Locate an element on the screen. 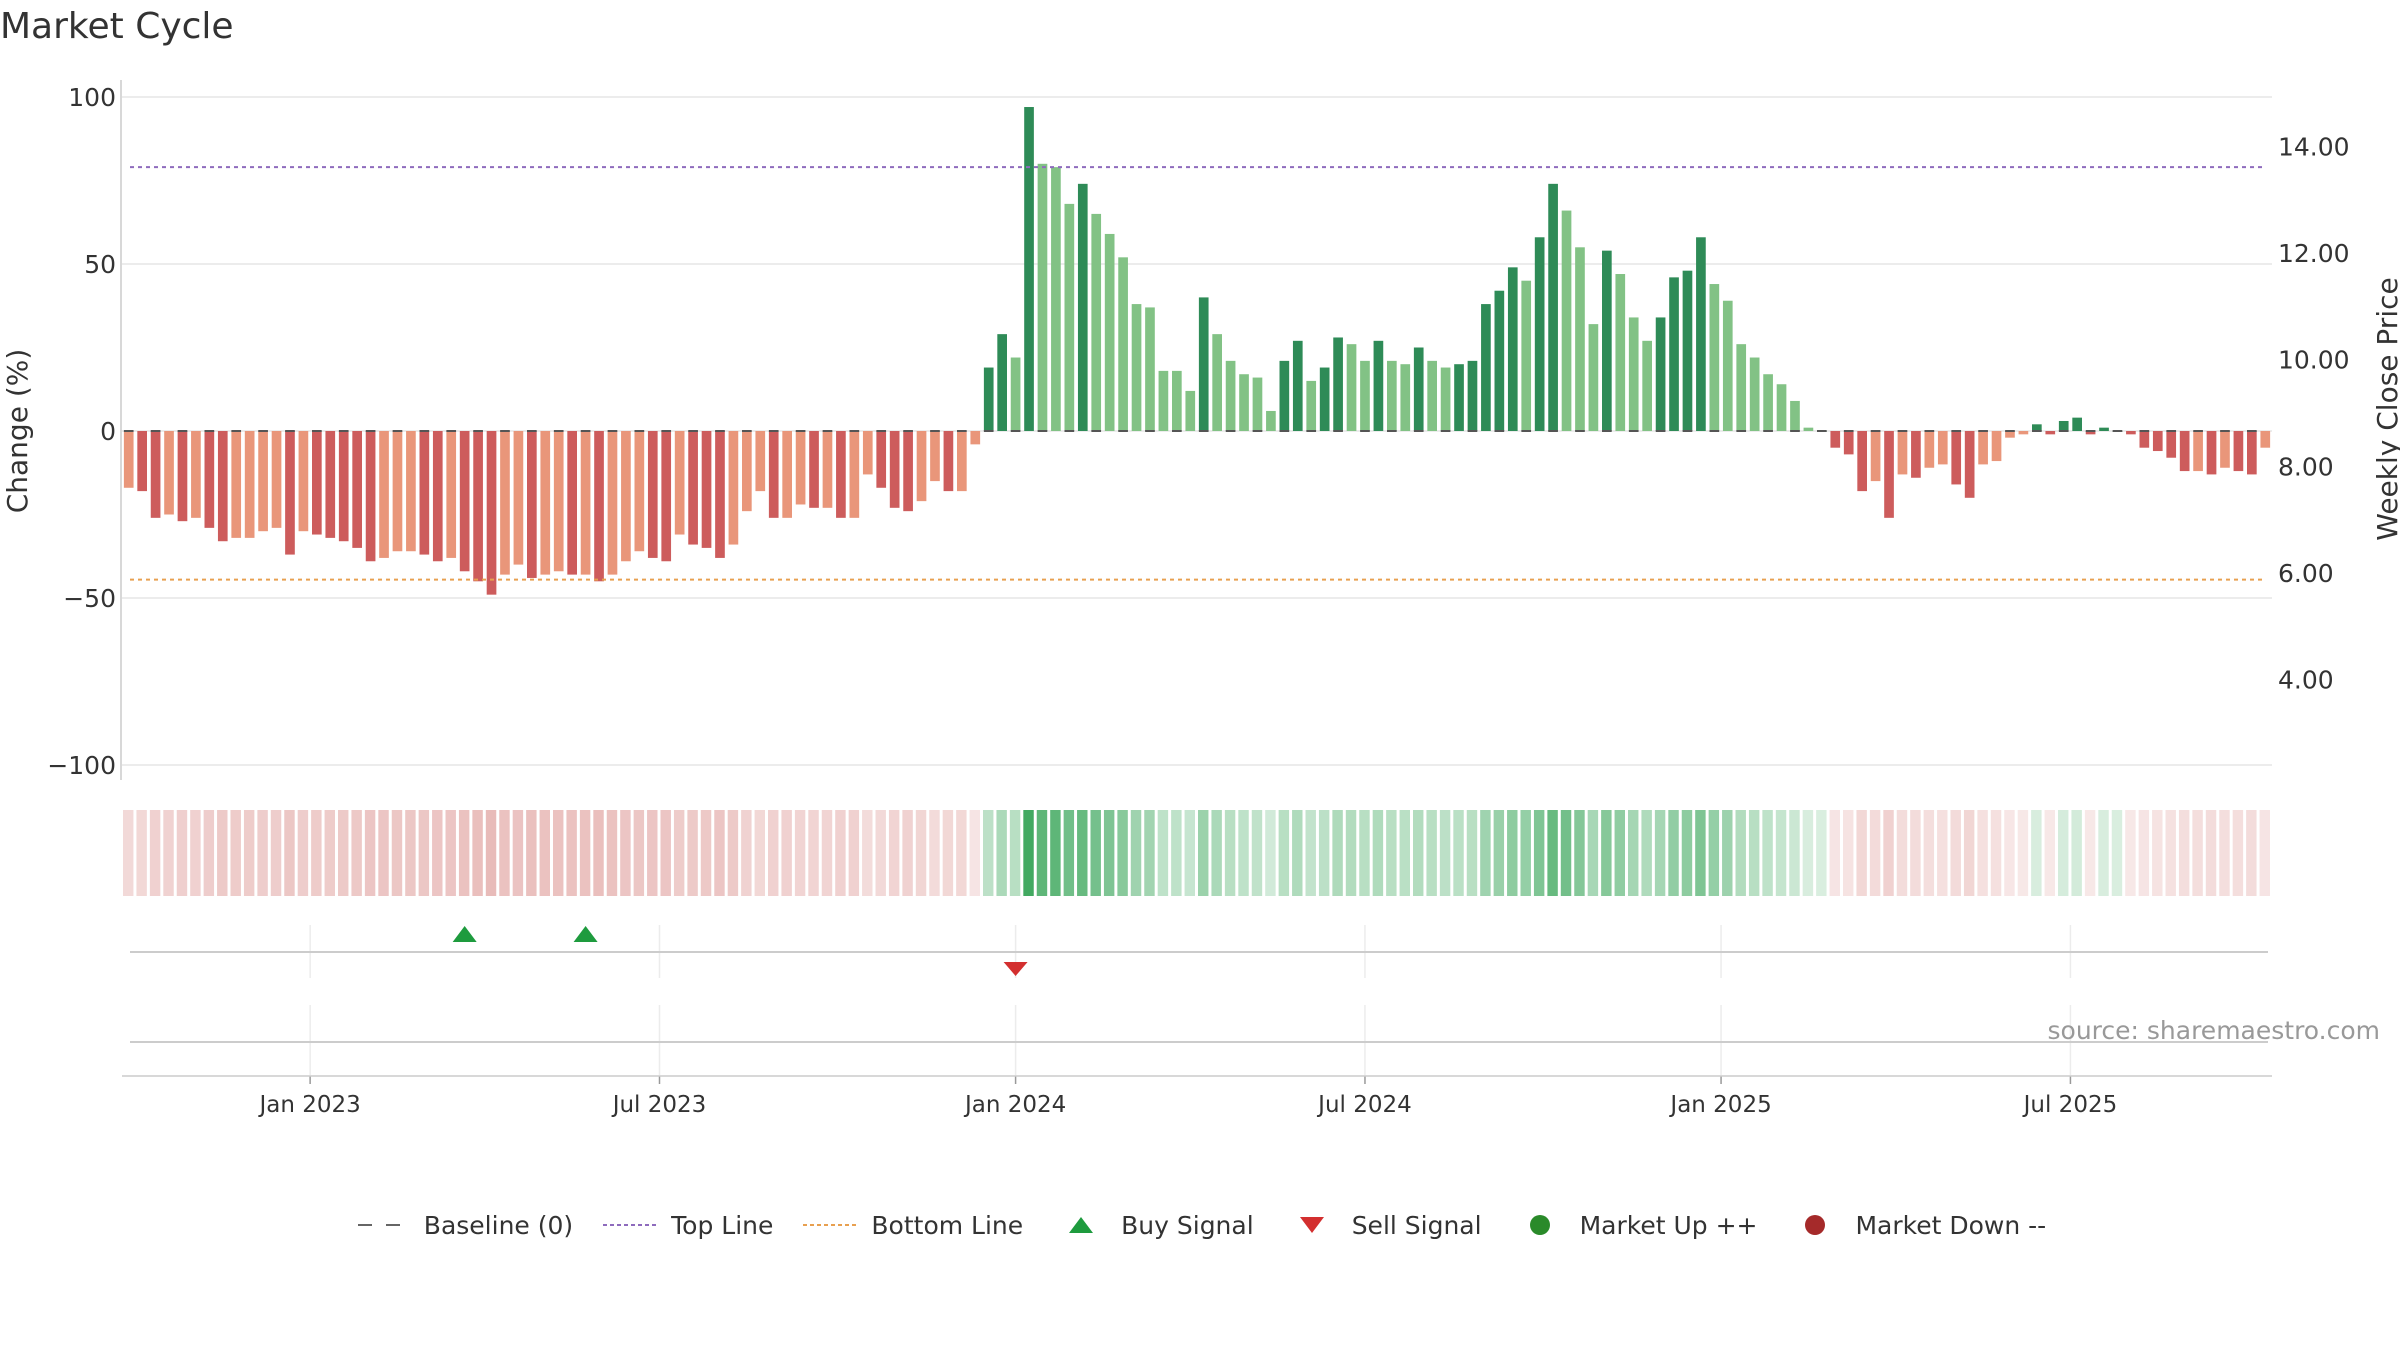 The image size is (2400, 1350). circle-icon is located at coordinates (1815, 1225).